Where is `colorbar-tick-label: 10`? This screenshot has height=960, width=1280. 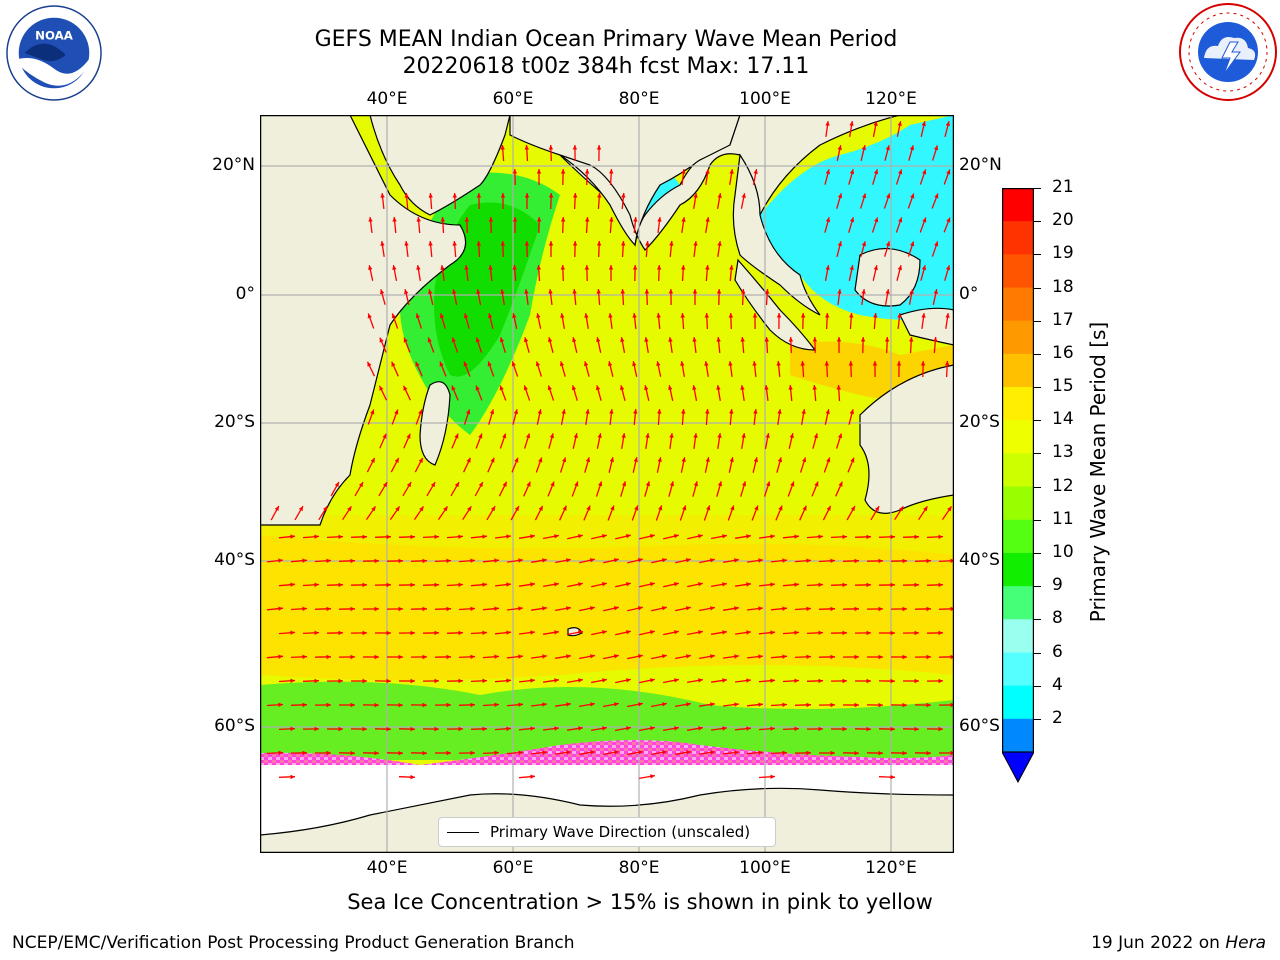
colorbar-tick-label: 10 is located at coordinates (1063, 551).